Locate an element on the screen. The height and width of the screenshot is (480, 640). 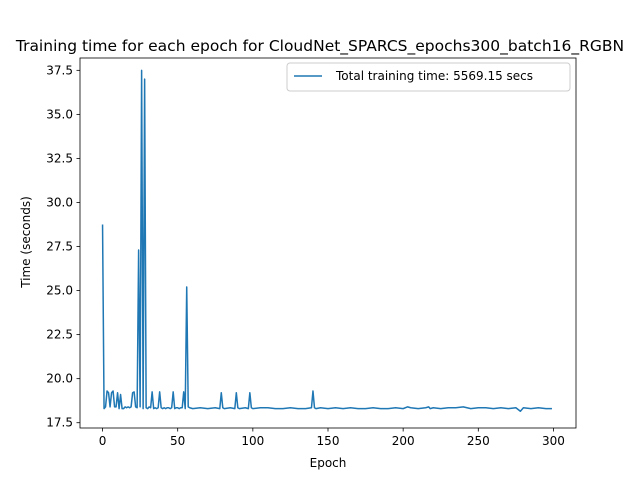
y-tick-label: 17.5 is located at coordinates (59, 423).